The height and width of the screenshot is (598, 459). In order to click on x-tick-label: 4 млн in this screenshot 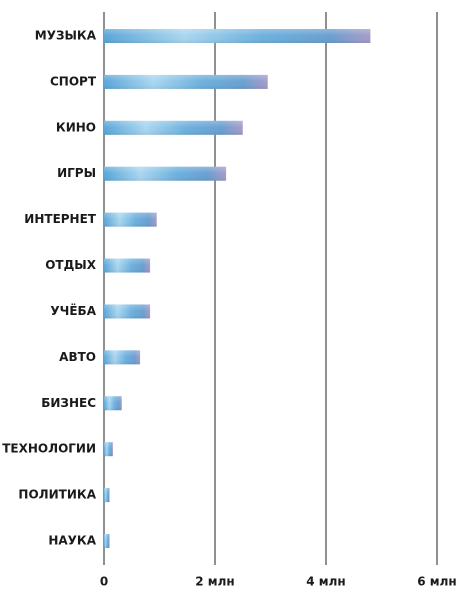, I will do `click(325, 582)`.